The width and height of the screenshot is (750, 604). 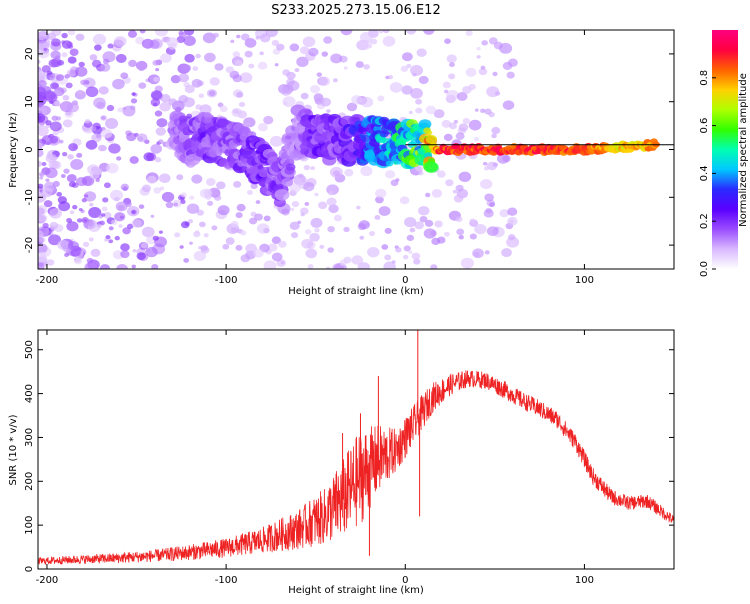 What do you see at coordinates (707, 173) in the screenshot?
I see `colorbar-ticks: 0.0 0.2 0.4 0.6 0.8` at bounding box center [707, 173].